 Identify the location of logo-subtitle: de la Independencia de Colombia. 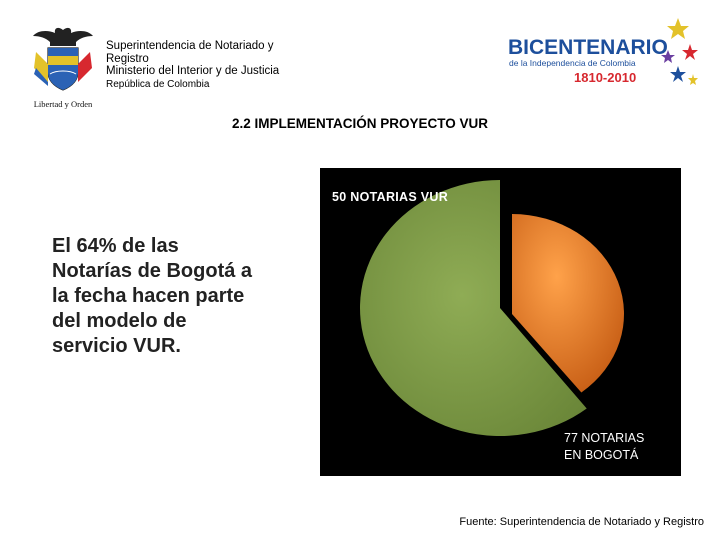
(572, 63).